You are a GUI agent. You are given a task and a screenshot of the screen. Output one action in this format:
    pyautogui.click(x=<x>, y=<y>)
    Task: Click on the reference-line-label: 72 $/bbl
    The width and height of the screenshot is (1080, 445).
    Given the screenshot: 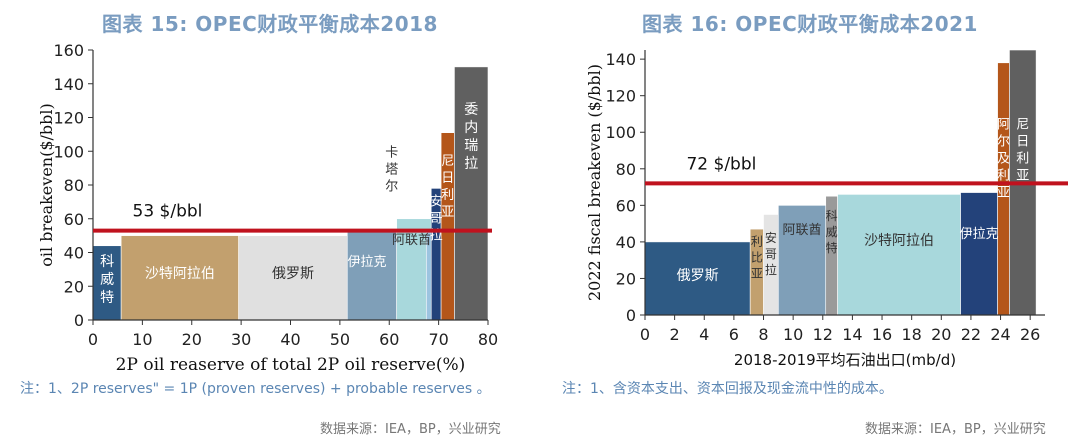 What is the action you would take?
    pyautogui.click(x=721, y=164)
    